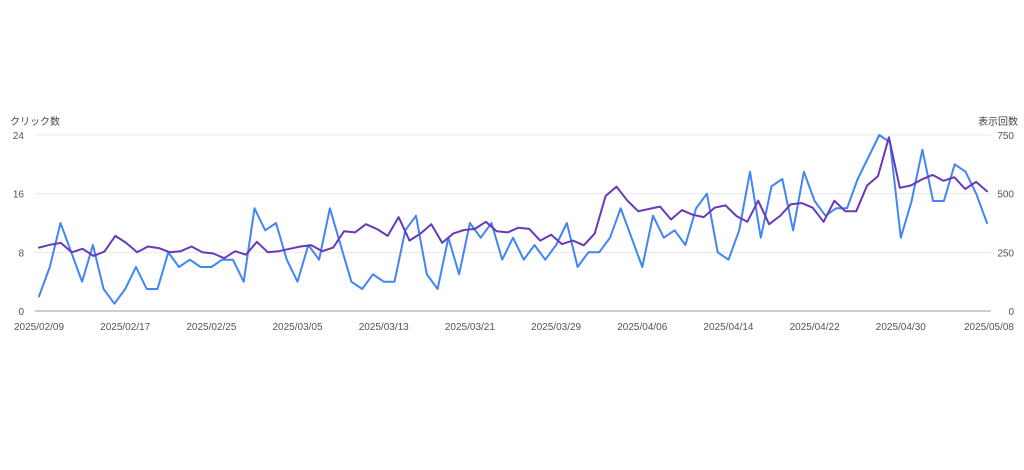 The image size is (1024, 470). What do you see at coordinates (728, 327) in the screenshot?
I see `x-tick-label: 2025/04/14` at bounding box center [728, 327].